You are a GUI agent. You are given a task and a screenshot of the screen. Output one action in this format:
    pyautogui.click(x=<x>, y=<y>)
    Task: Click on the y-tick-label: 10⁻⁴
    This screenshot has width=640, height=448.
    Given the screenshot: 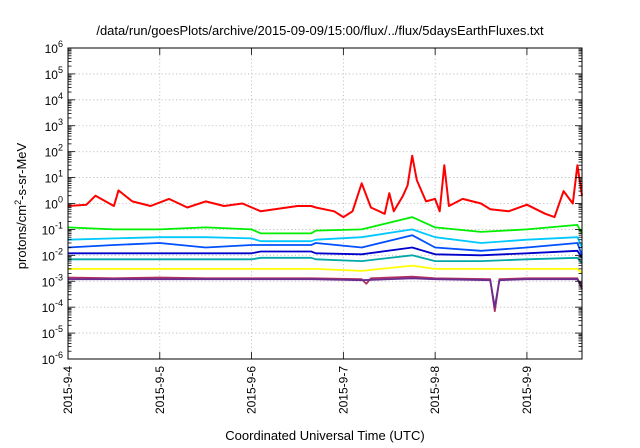 What is the action you would take?
    pyautogui.click(x=52, y=306)
    